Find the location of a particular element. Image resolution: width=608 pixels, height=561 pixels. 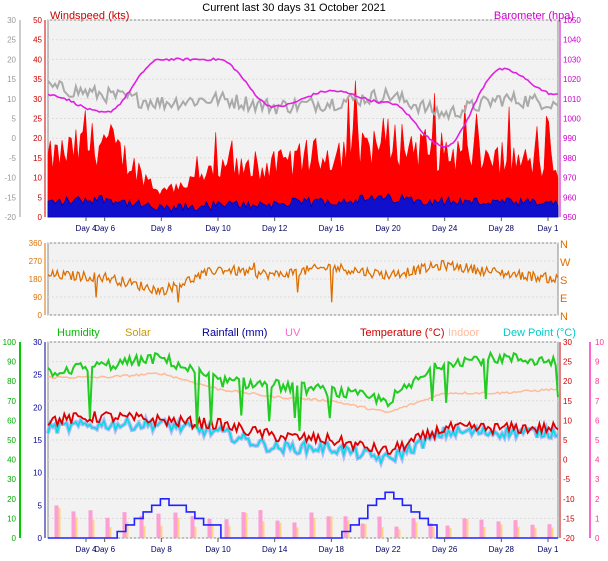

humidity-tick: 30 is located at coordinates (11, 479).